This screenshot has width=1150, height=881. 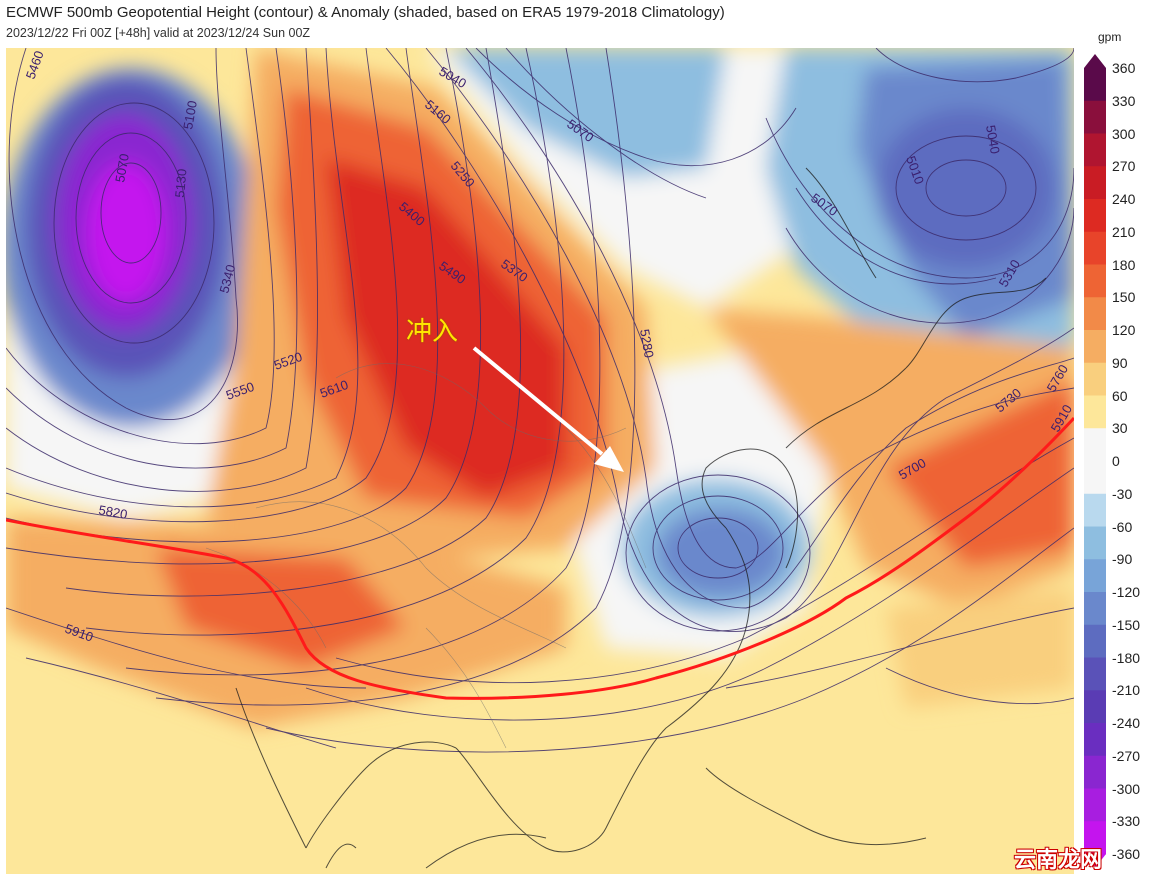 I want to click on colorbar-tick-label: 60, so click(x=1120, y=395).